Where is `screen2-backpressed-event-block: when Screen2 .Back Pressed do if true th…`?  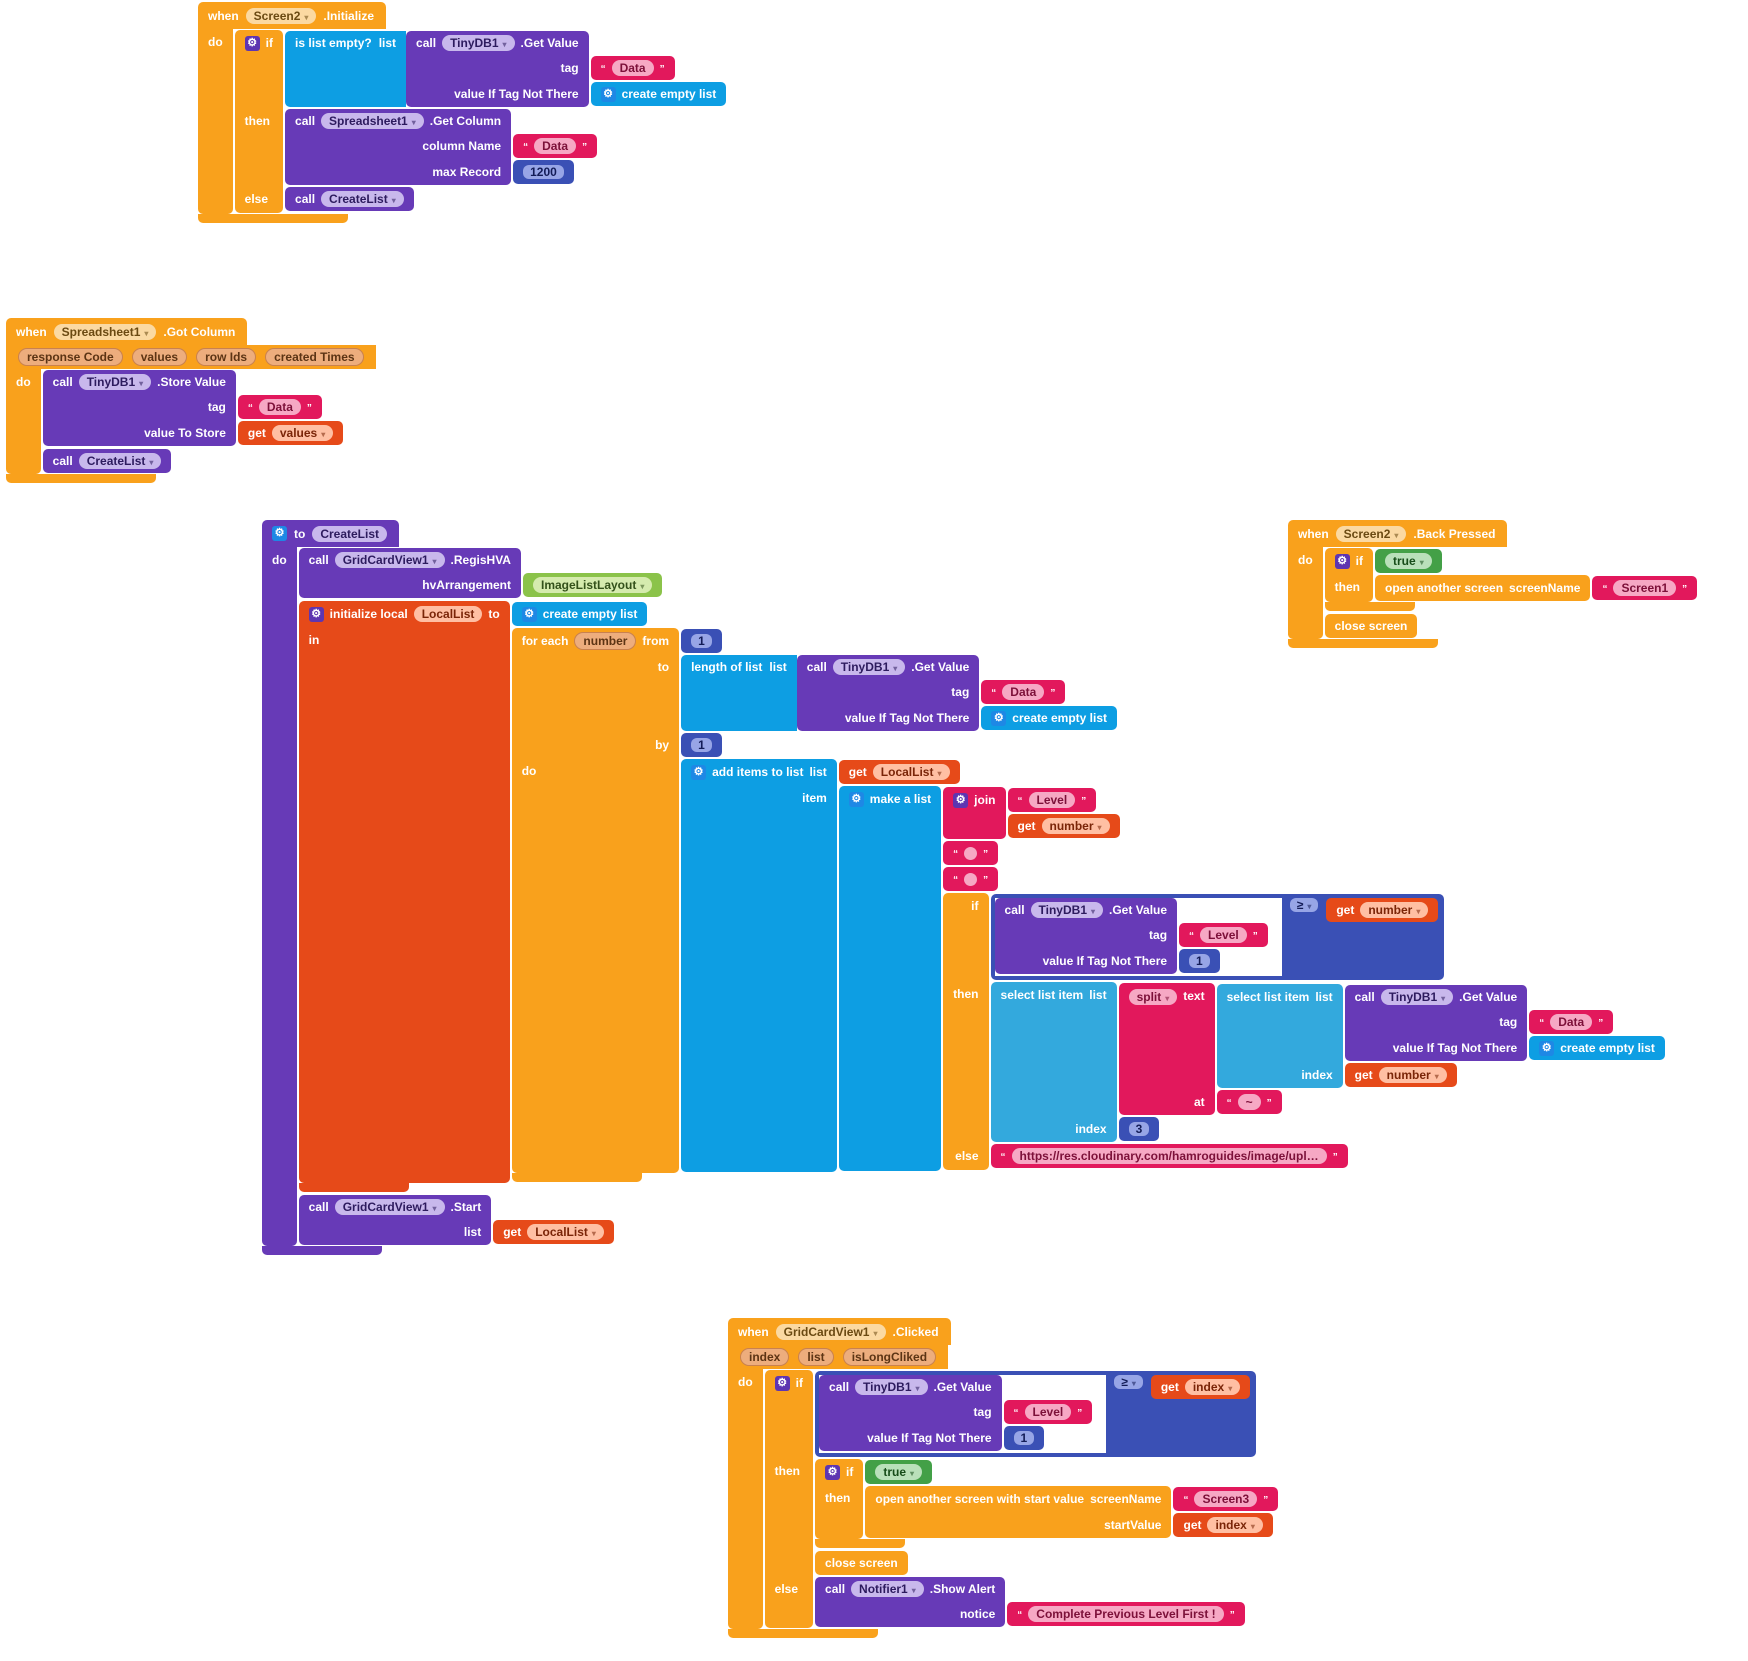
screen2-backpressed-event-block: when Screen2 .Back Pressed do if true th… is located at coordinates (1493, 584).